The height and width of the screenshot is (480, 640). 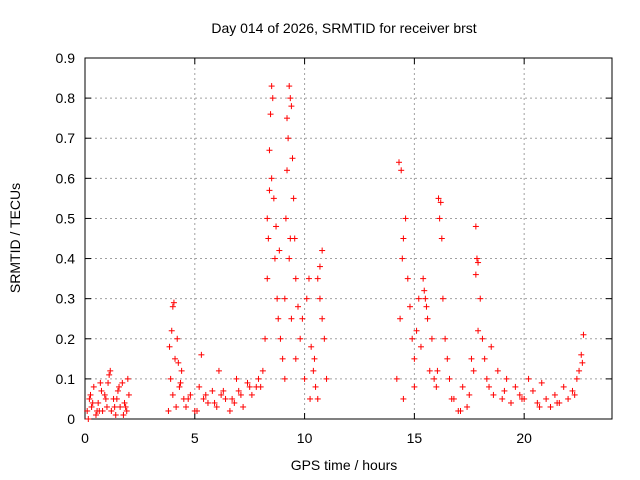 What do you see at coordinates (66, 58) in the screenshot?
I see `y-tick-label: 0.9` at bounding box center [66, 58].